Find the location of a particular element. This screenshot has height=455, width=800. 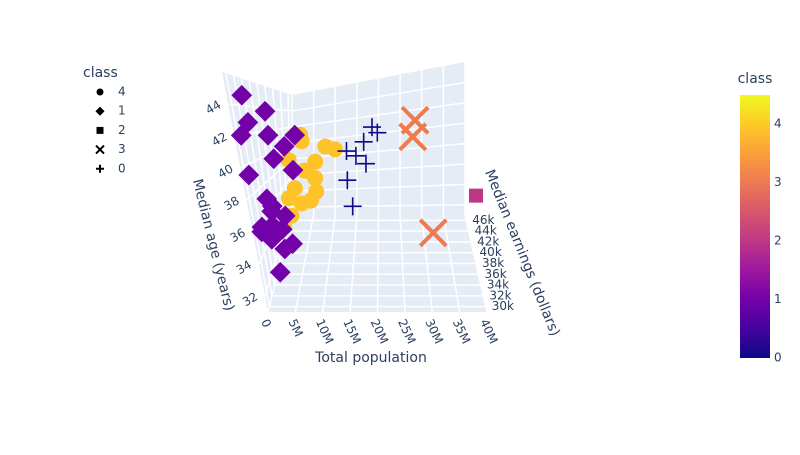

y-tick-label: 40k is located at coordinates (491, 252).